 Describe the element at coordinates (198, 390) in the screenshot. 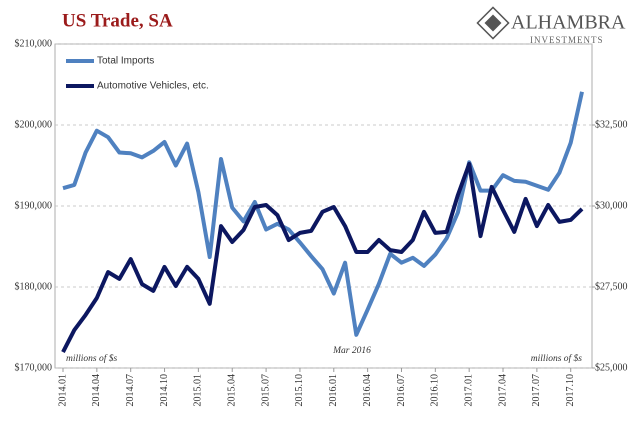

I see `x-tick-label: 2015.01` at that location.